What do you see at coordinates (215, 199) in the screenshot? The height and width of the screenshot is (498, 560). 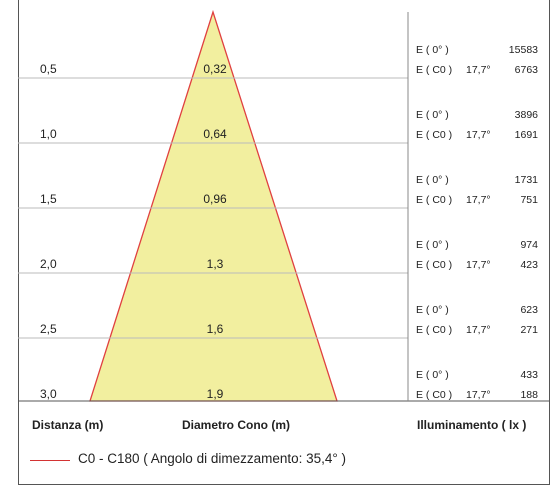 I see `cone-diameter-value: 0,96` at bounding box center [215, 199].